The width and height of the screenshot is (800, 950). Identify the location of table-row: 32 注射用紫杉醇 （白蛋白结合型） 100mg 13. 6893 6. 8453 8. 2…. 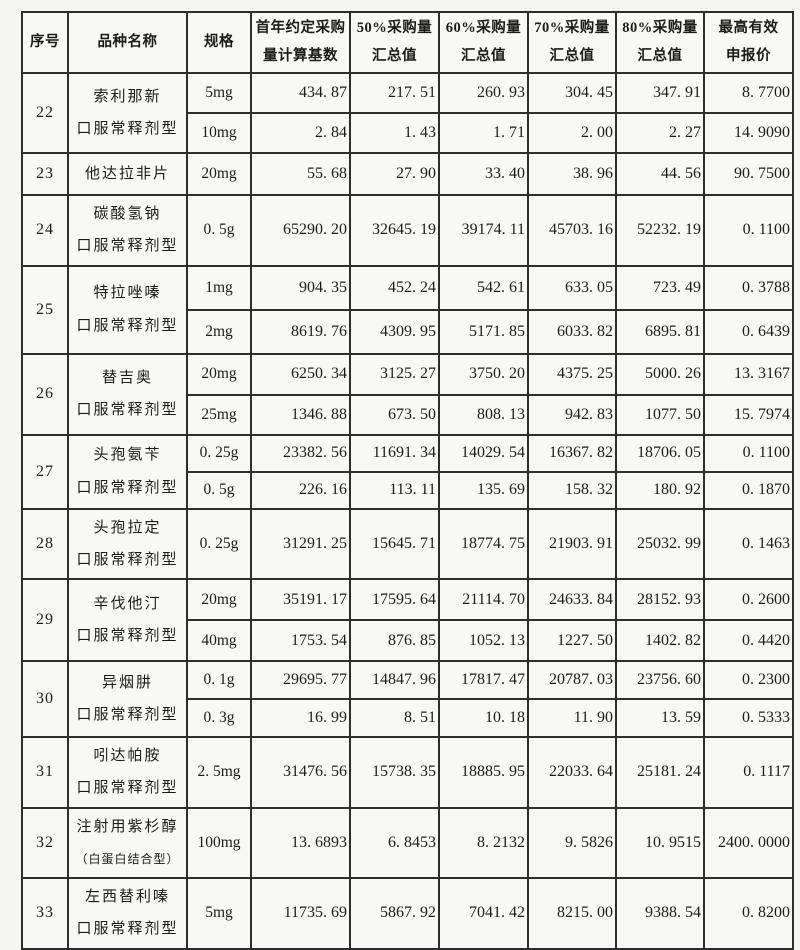
(407, 843).